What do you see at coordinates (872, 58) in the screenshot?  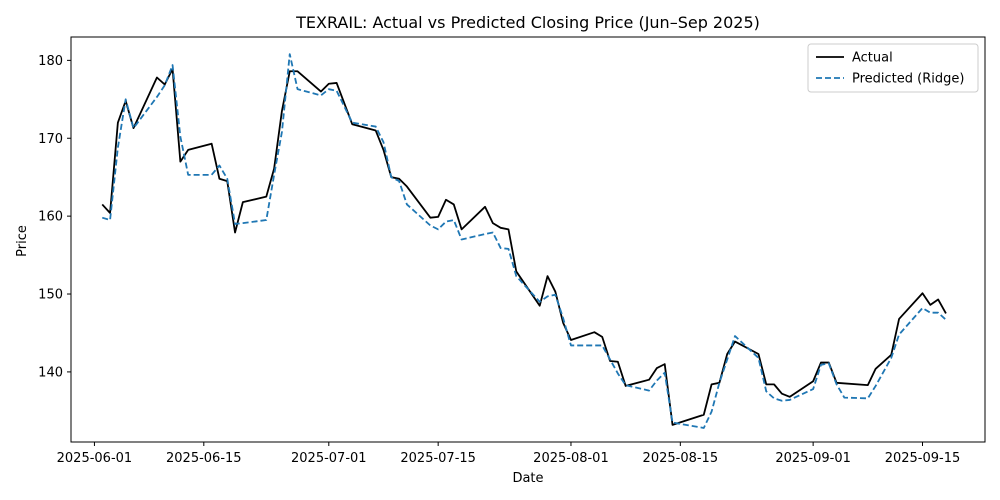 I see `legend-label: Actual` at bounding box center [872, 58].